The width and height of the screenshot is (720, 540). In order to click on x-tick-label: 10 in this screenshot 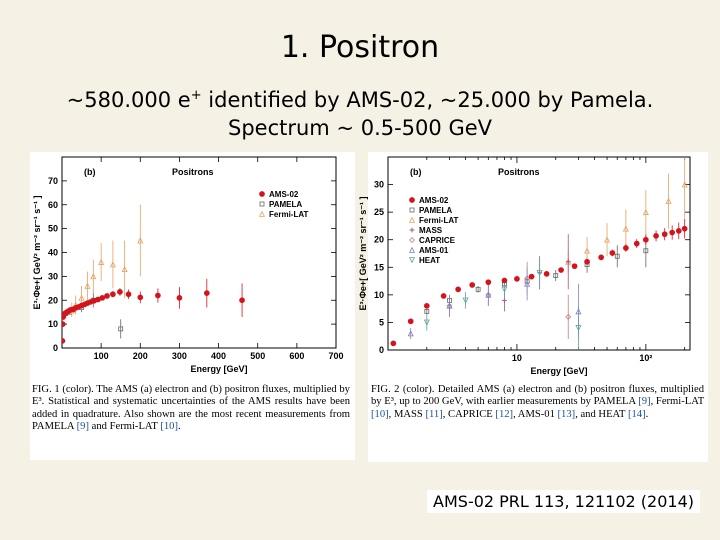, I will do `click(517, 358)`.